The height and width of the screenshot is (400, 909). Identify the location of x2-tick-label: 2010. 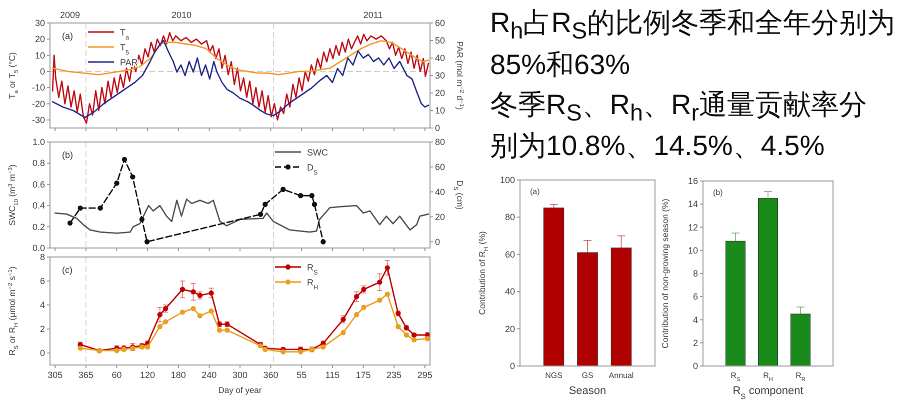
(181, 15).